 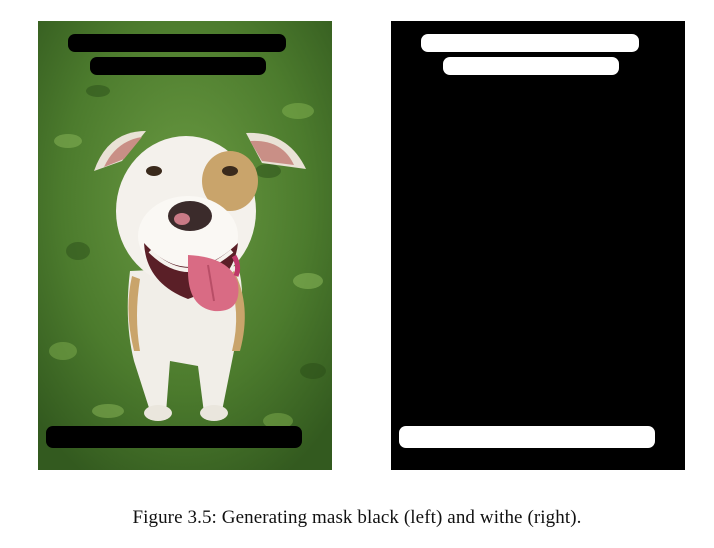 What do you see at coordinates (527, 437) in the screenshot?
I see `bottom-white-mask` at bounding box center [527, 437].